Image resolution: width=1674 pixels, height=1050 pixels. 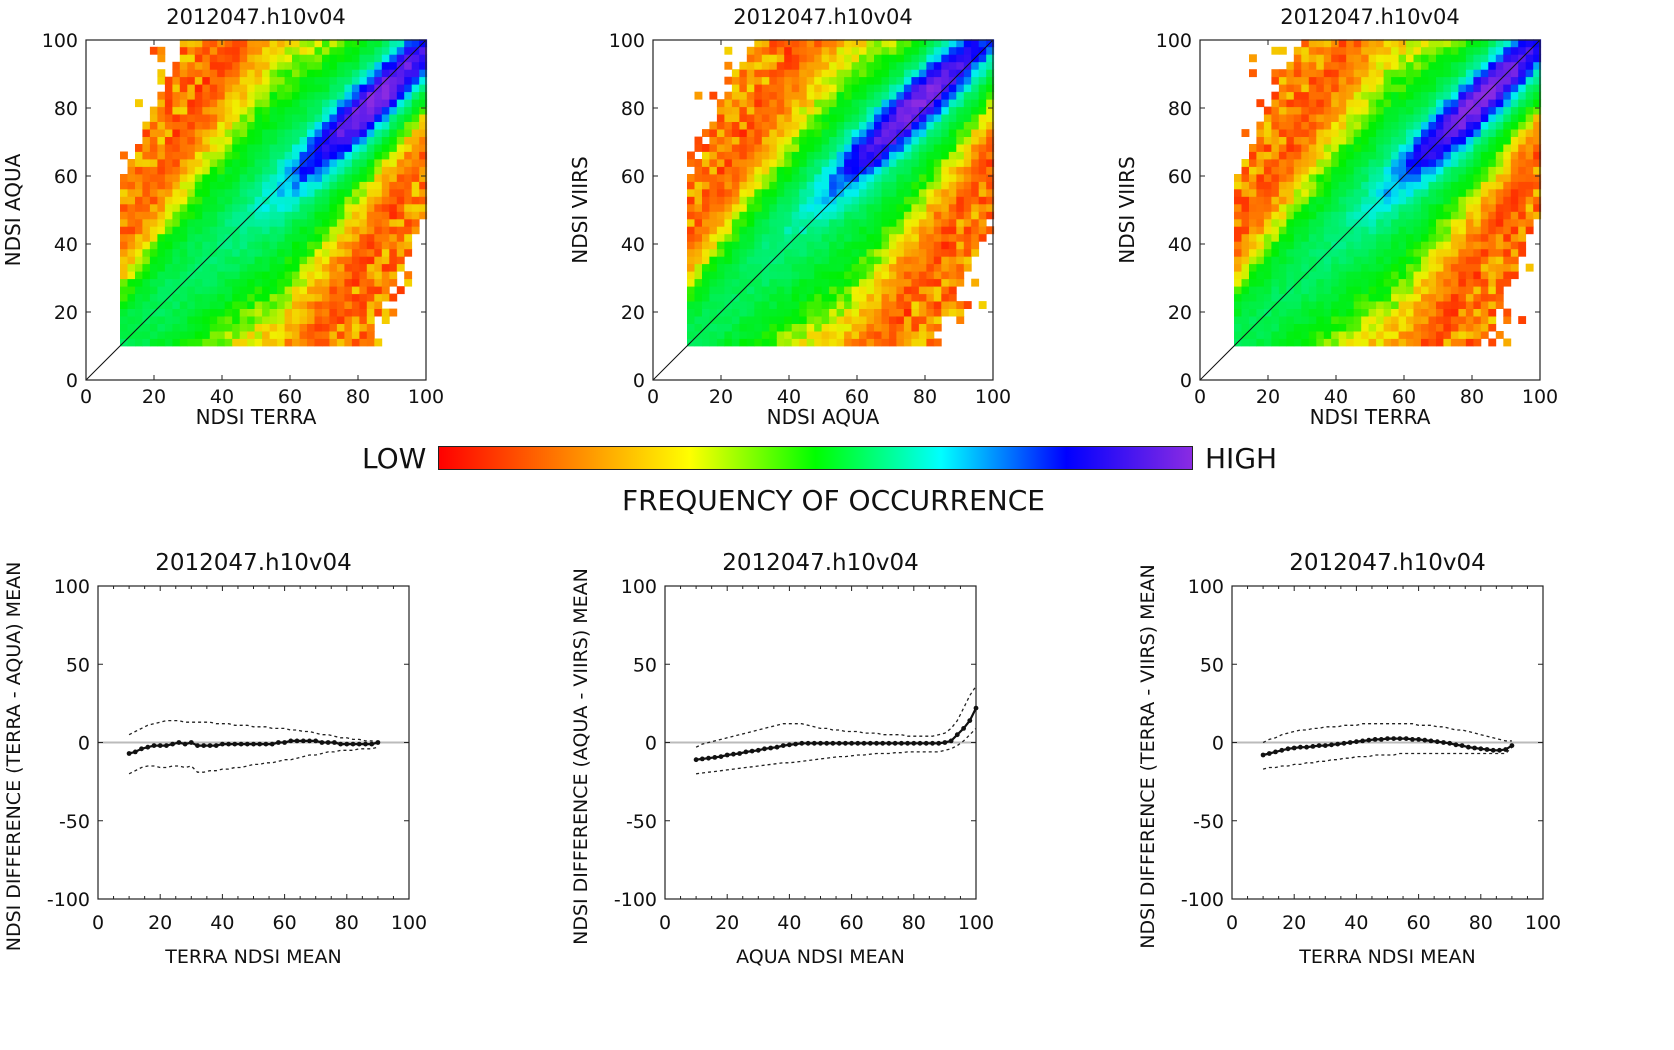 I want to click on colorbar-caption: FREQUENCY OF OCCURRENCE, so click(x=833, y=500).